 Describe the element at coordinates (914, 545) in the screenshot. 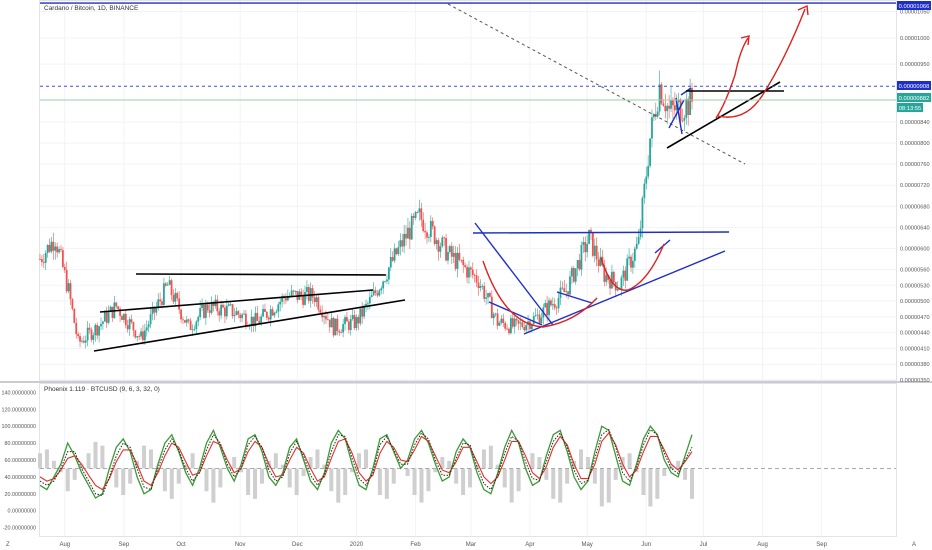

I see `auto-scale-corner-label: A` at that location.